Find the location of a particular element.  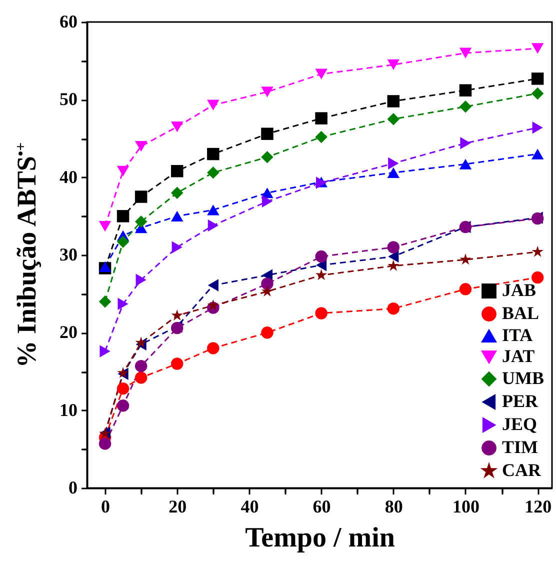

x-tick-label: 80 is located at coordinates (393, 506).